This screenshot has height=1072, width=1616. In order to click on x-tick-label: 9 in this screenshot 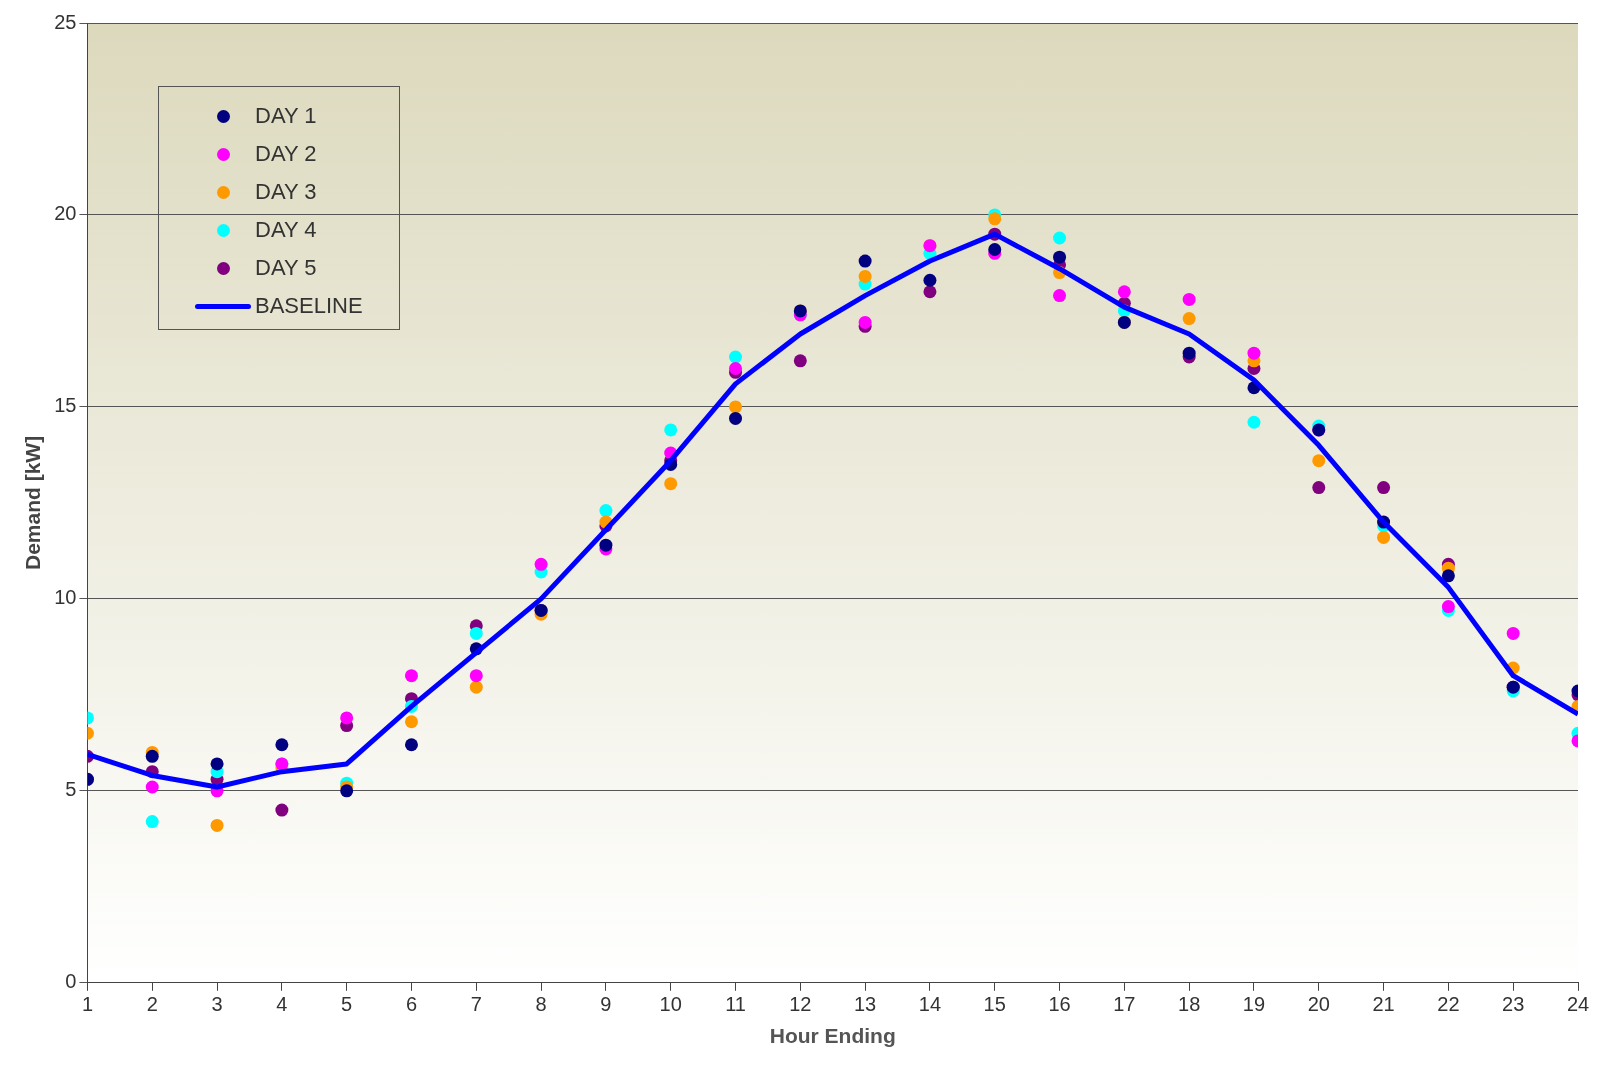, I will do `click(606, 1004)`.